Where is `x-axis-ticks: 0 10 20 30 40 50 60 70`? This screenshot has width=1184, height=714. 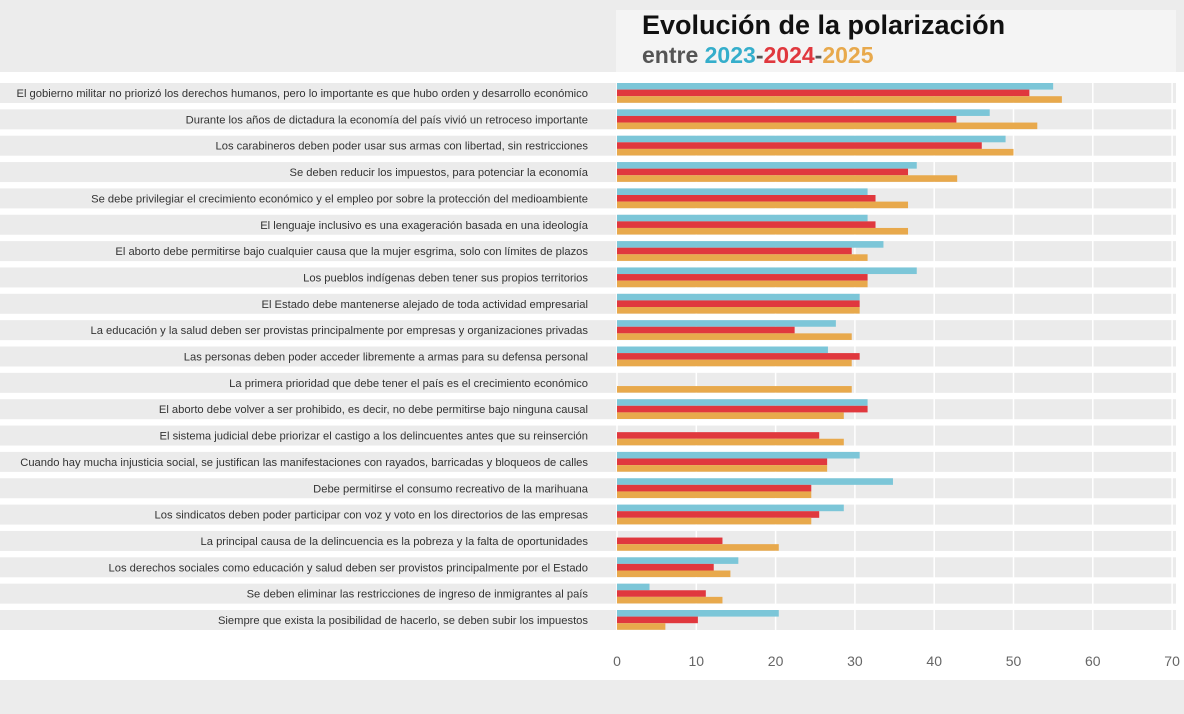
x-axis-ticks: 0 10 20 30 40 50 60 70 is located at coordinates (896, 661).